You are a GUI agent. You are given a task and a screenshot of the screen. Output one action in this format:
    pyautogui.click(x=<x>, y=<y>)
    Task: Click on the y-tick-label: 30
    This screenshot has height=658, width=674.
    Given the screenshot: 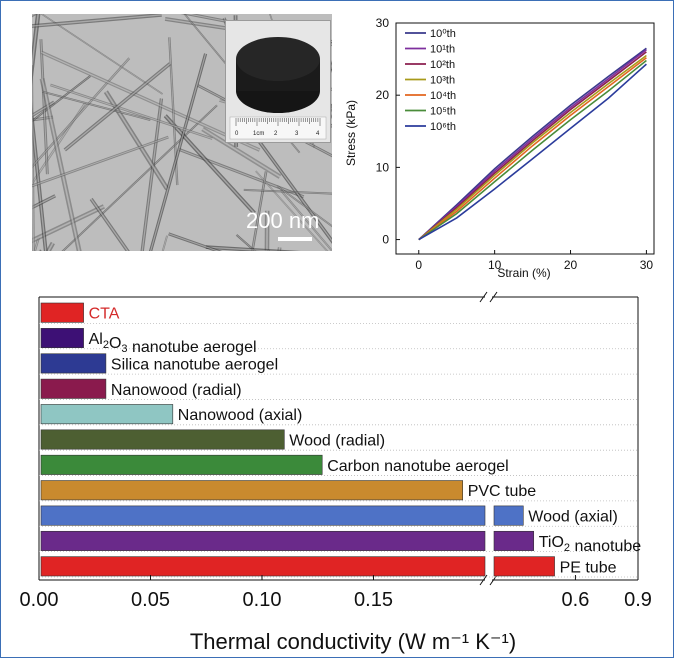 What is the action you would take?
    pyautogui.click(x=383, y=23)
    